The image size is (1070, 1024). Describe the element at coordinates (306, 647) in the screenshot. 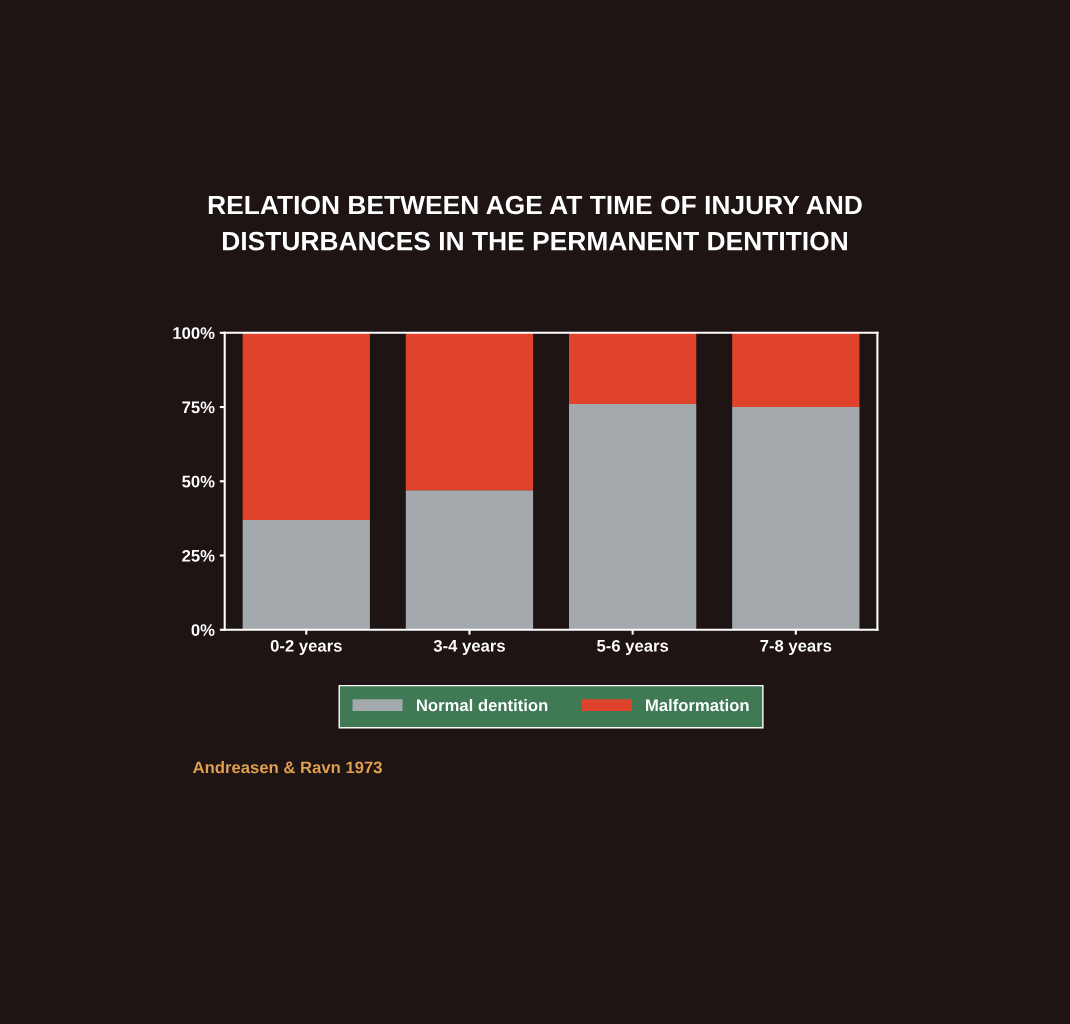

I see `x-tick-label: 0-2 years` at that location.